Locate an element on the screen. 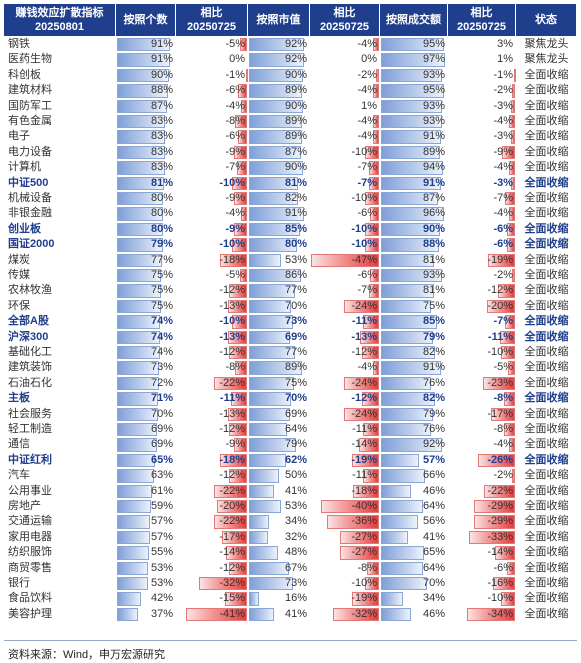 This screenshot has height=663, width=581. count-label: 91% is located at coordinates (161, 44).